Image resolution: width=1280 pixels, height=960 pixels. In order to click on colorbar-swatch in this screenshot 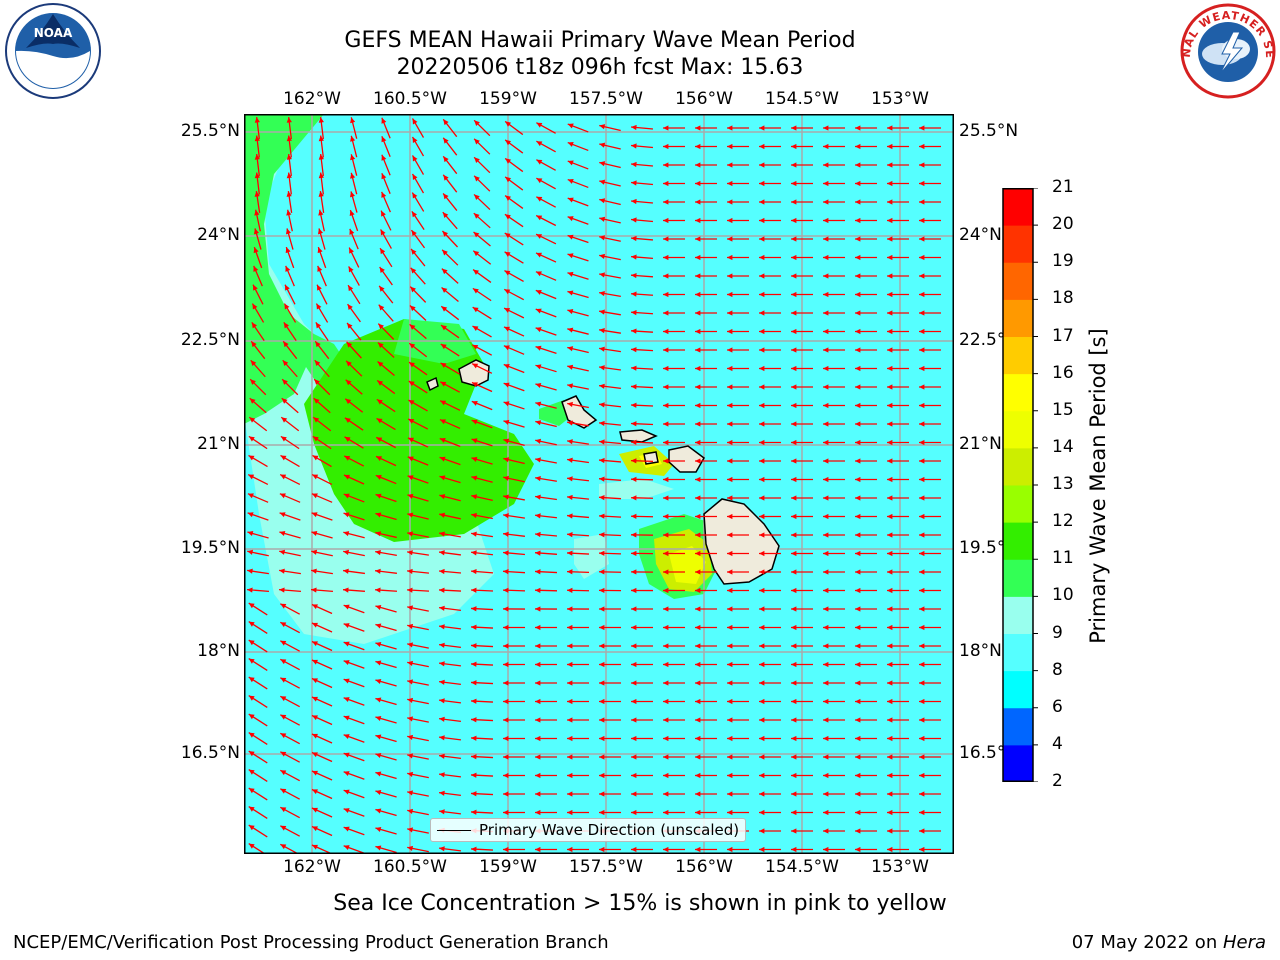, I will do `click(1018, 318)`.